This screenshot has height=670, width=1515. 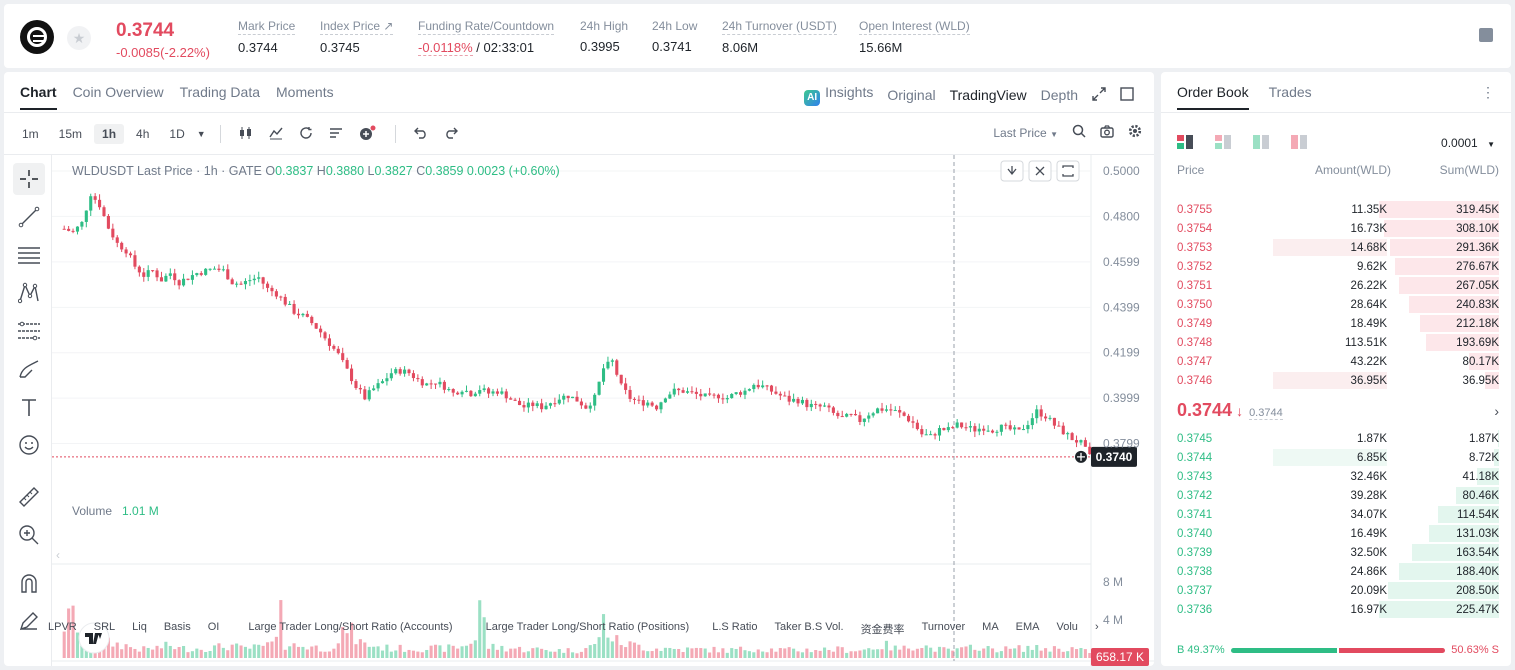 I want to click on timeframe-dropdown-icon: ▼, so click(x=201, y=134).